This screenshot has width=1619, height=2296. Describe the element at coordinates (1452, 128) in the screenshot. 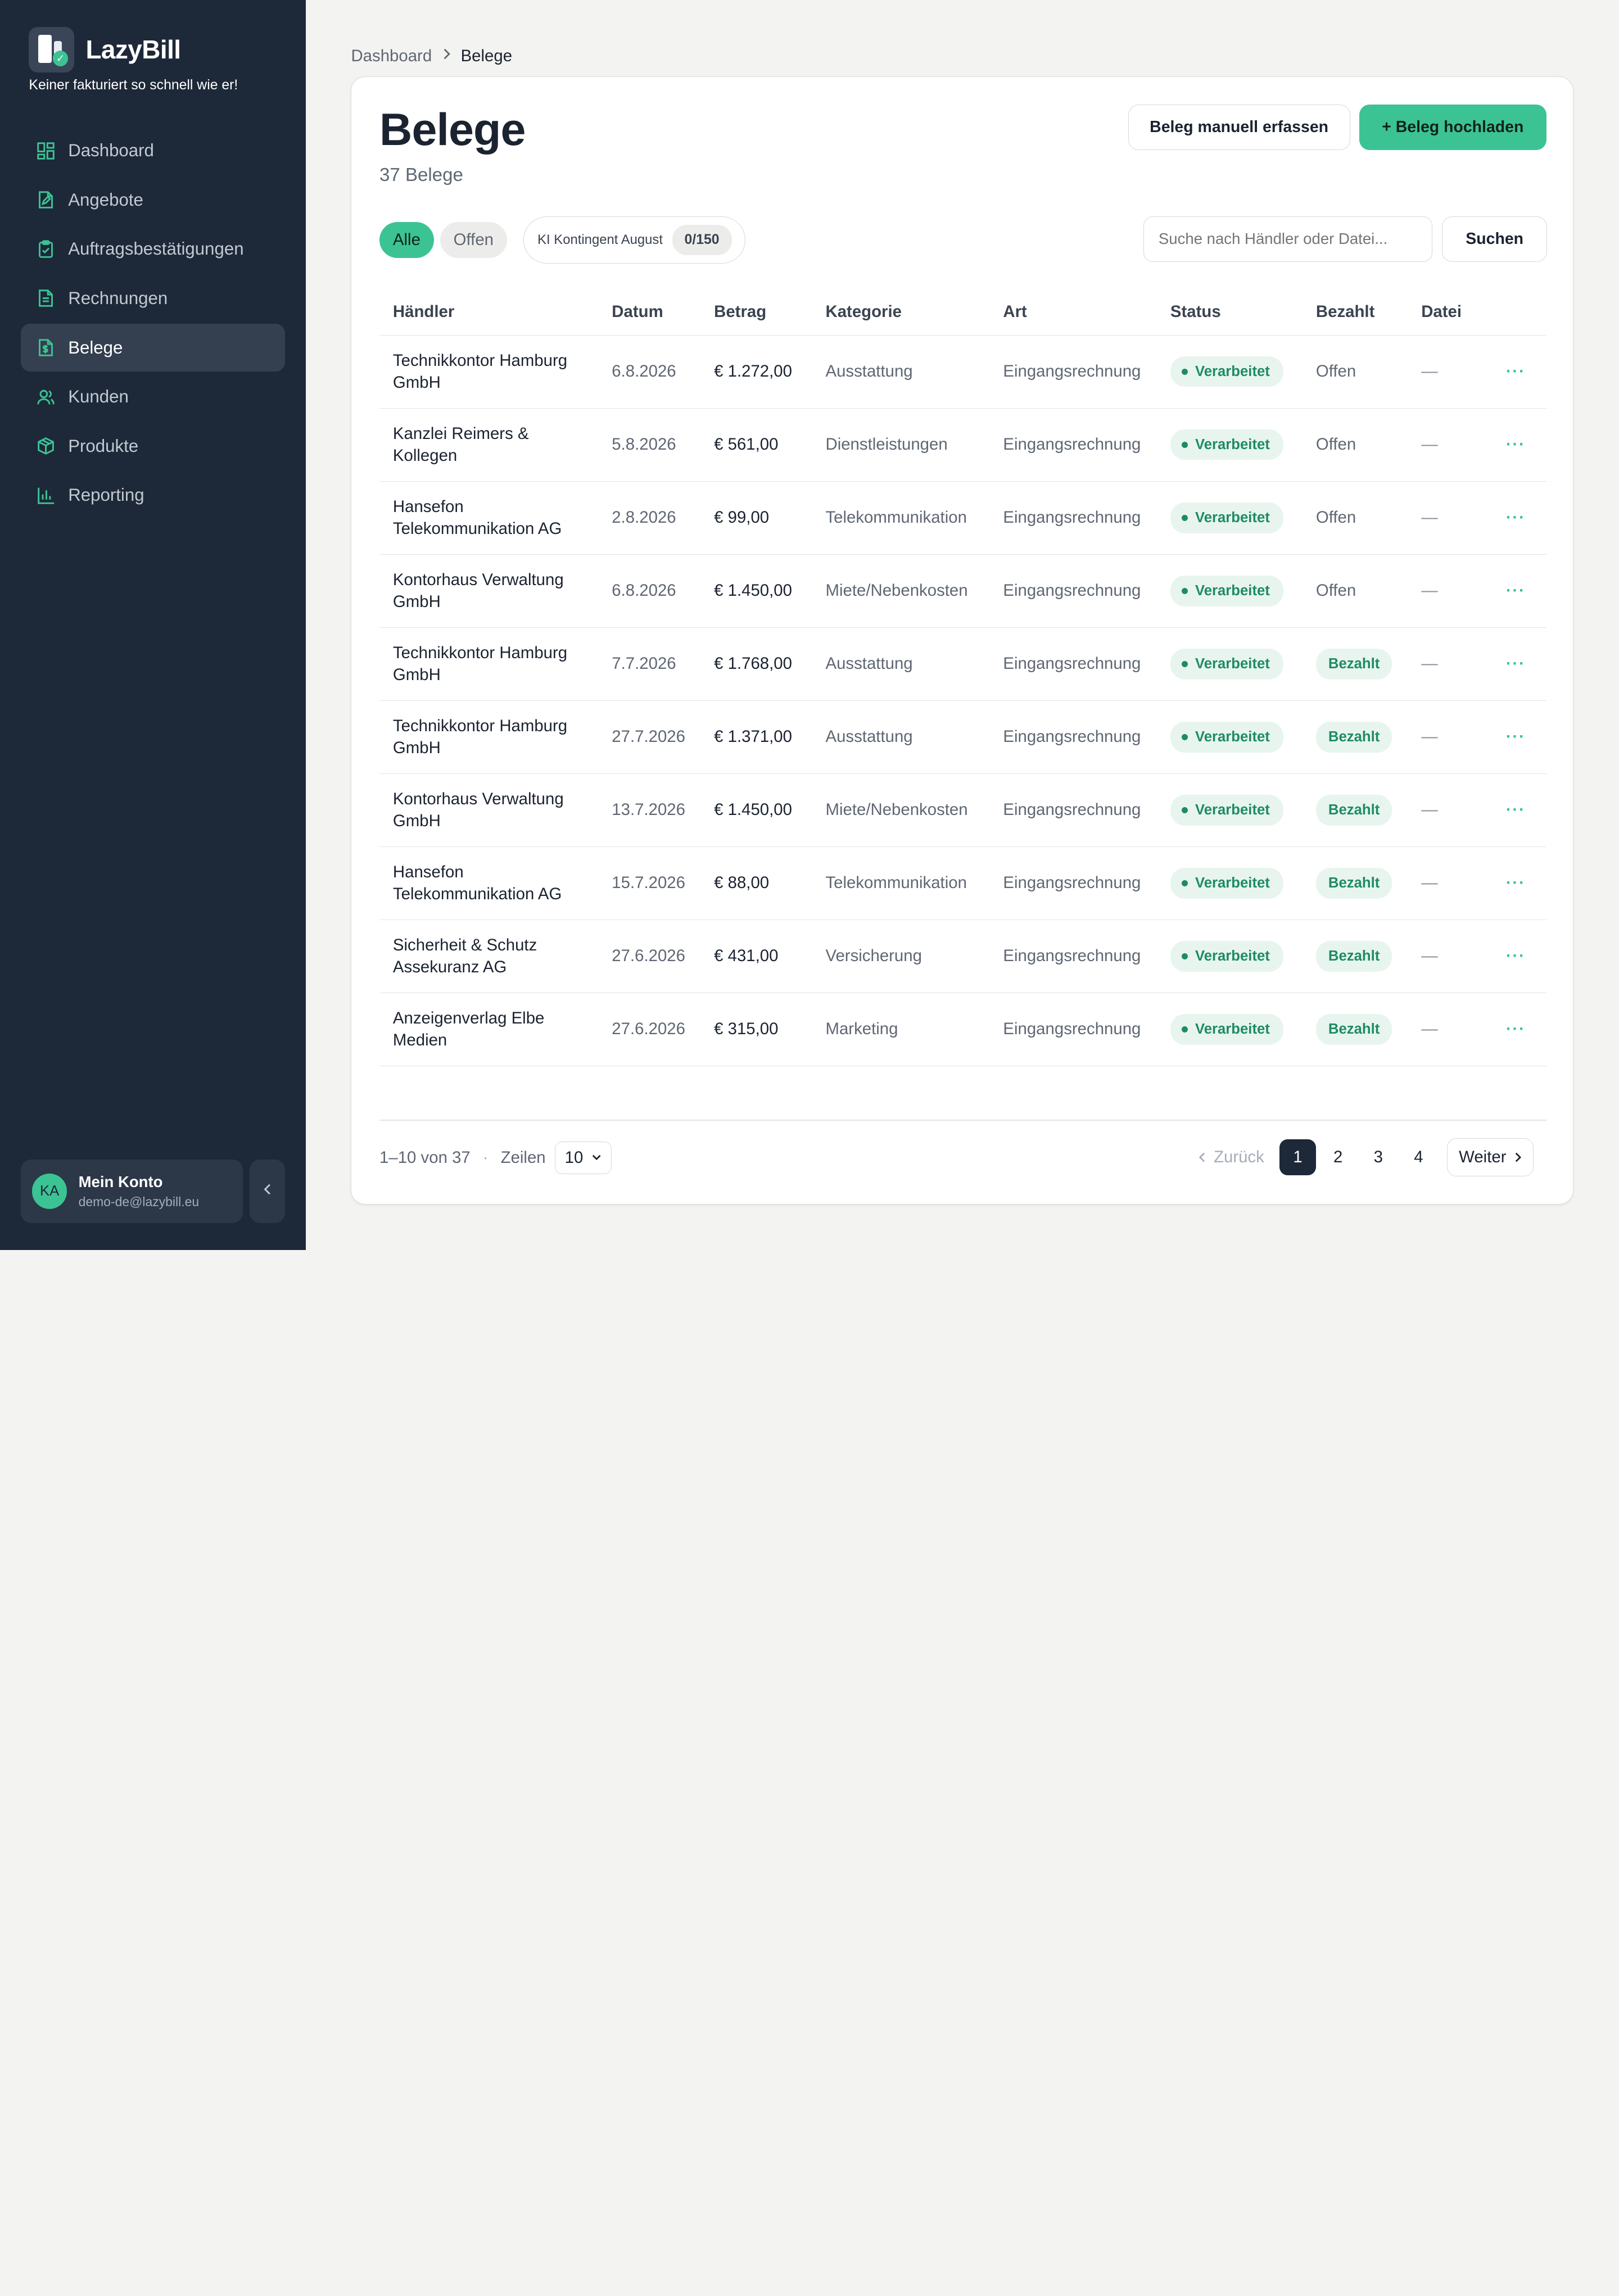

I see `upload-receipt-button: + Beleg hochladen` at that location.